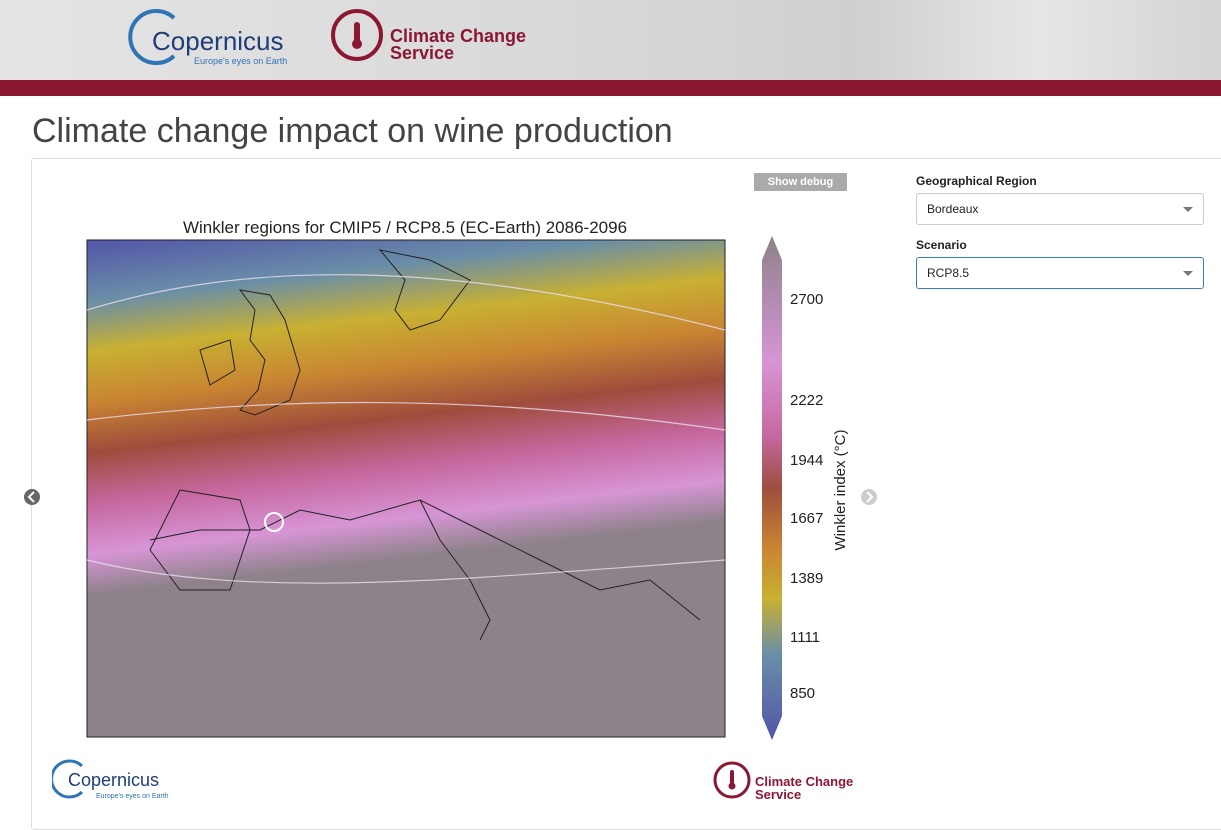 The image size is (1221, 830). What do you see at coordinates (976, 181) in the screenshot?
I see `region-label: Geographical Region` at bounding box center [976, 181].